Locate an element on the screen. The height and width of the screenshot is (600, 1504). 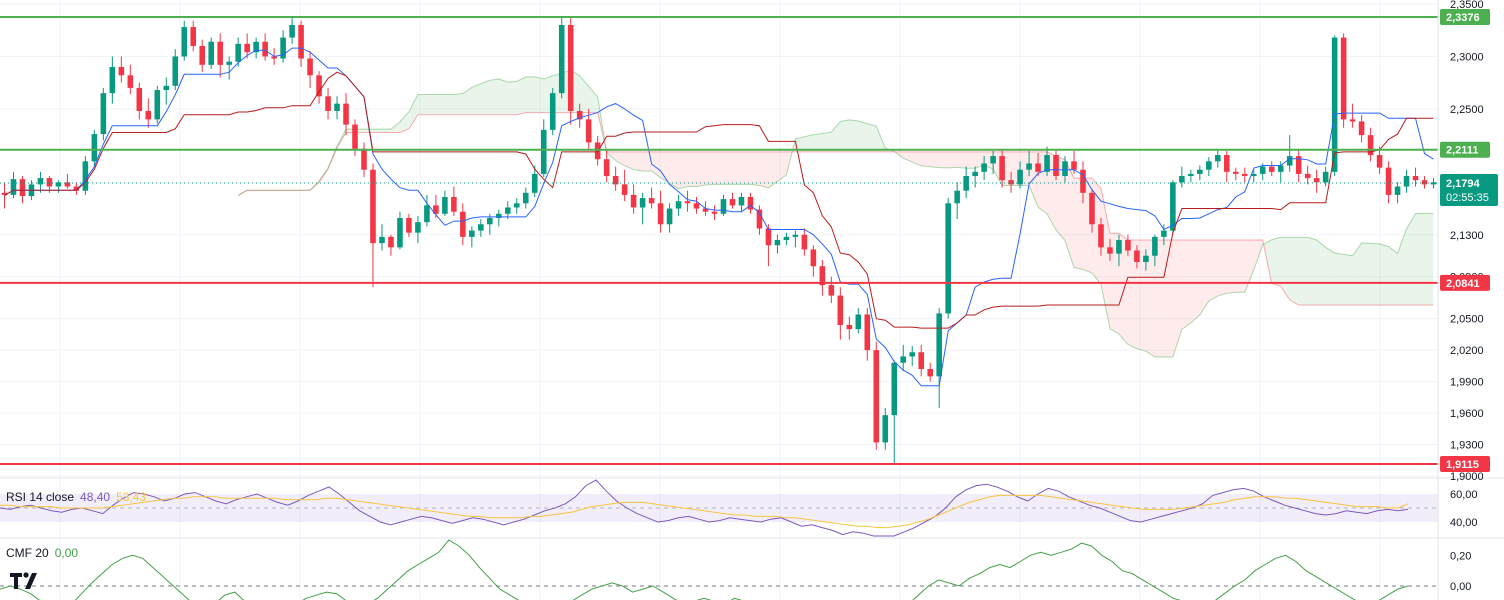
y-tick-label: 2,3000 is located at coordinates (1467, 57).